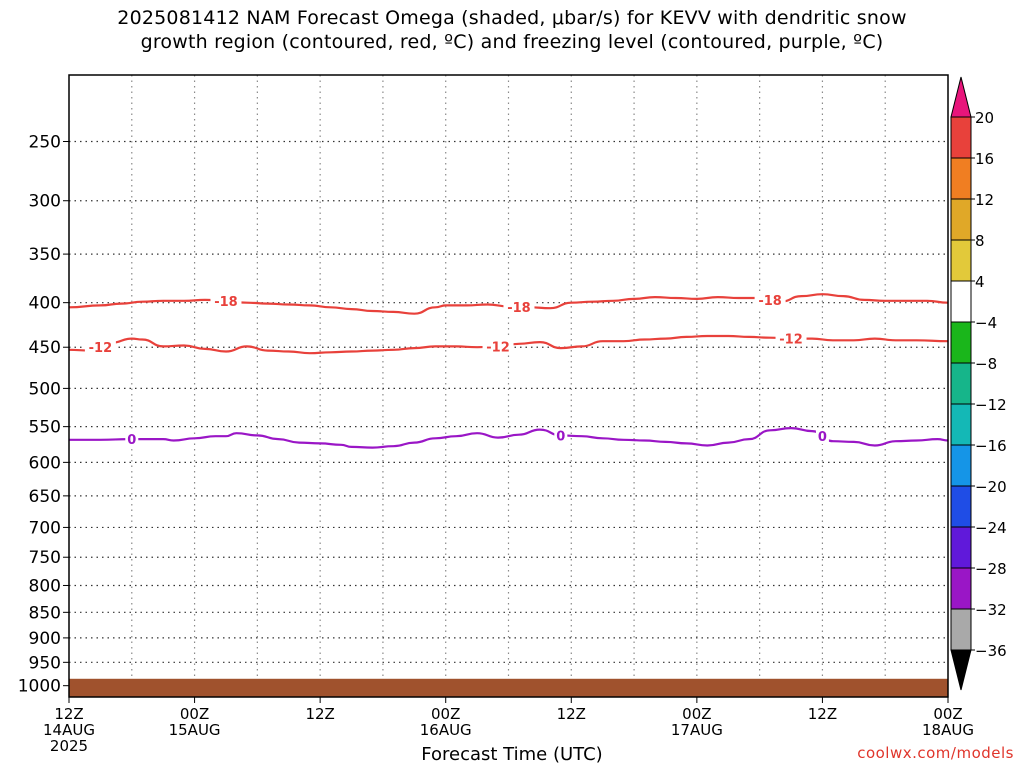 This screenshot has width=1024, height=768. I want to click on y-tick-label: 950, so click(45, 663).